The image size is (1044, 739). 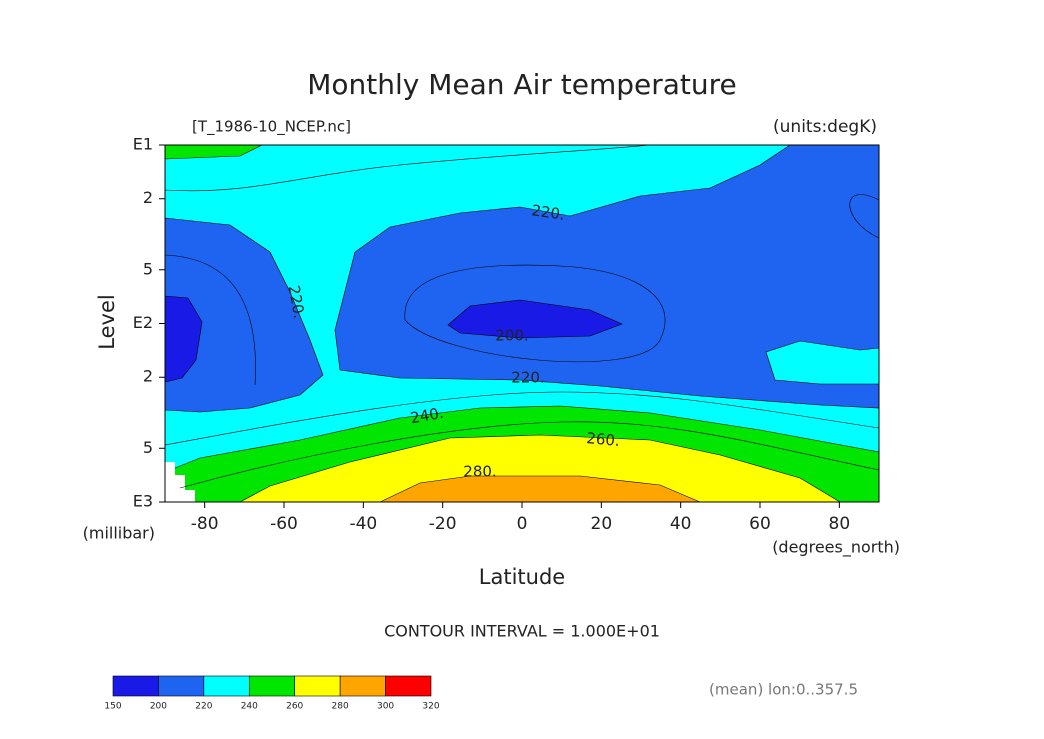 I want to click on x-tick-label: 0, so click(x=522, y=524).